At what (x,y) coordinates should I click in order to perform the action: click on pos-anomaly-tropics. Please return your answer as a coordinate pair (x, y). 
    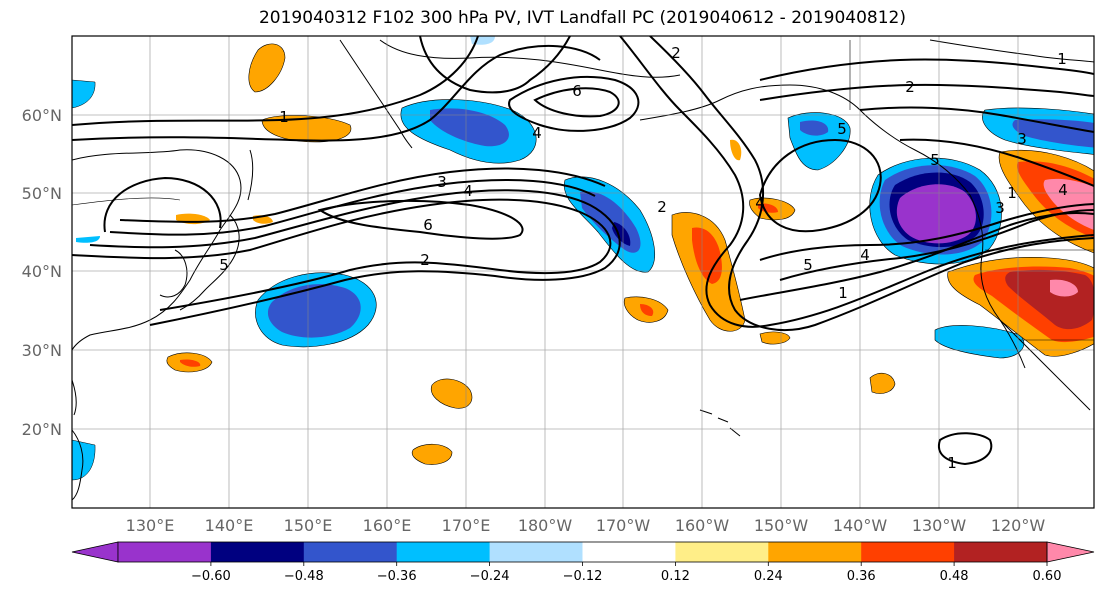
    Looking at the image, I should click on (432, 454).